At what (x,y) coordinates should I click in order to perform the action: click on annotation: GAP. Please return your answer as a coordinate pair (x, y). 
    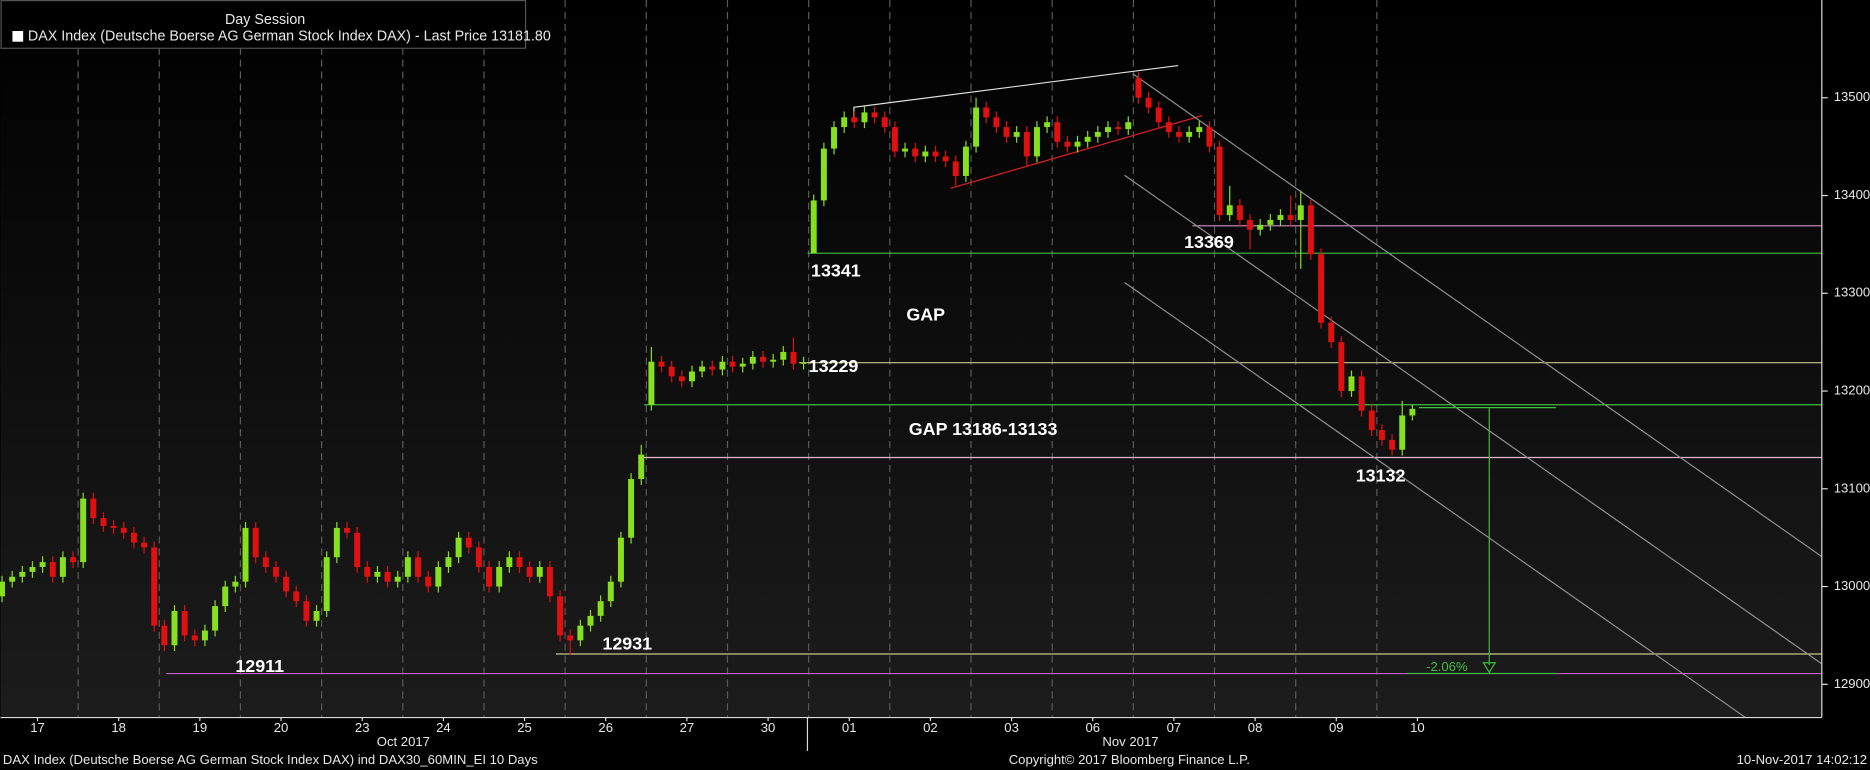
    Looking at the image, I should click on (925, 315).